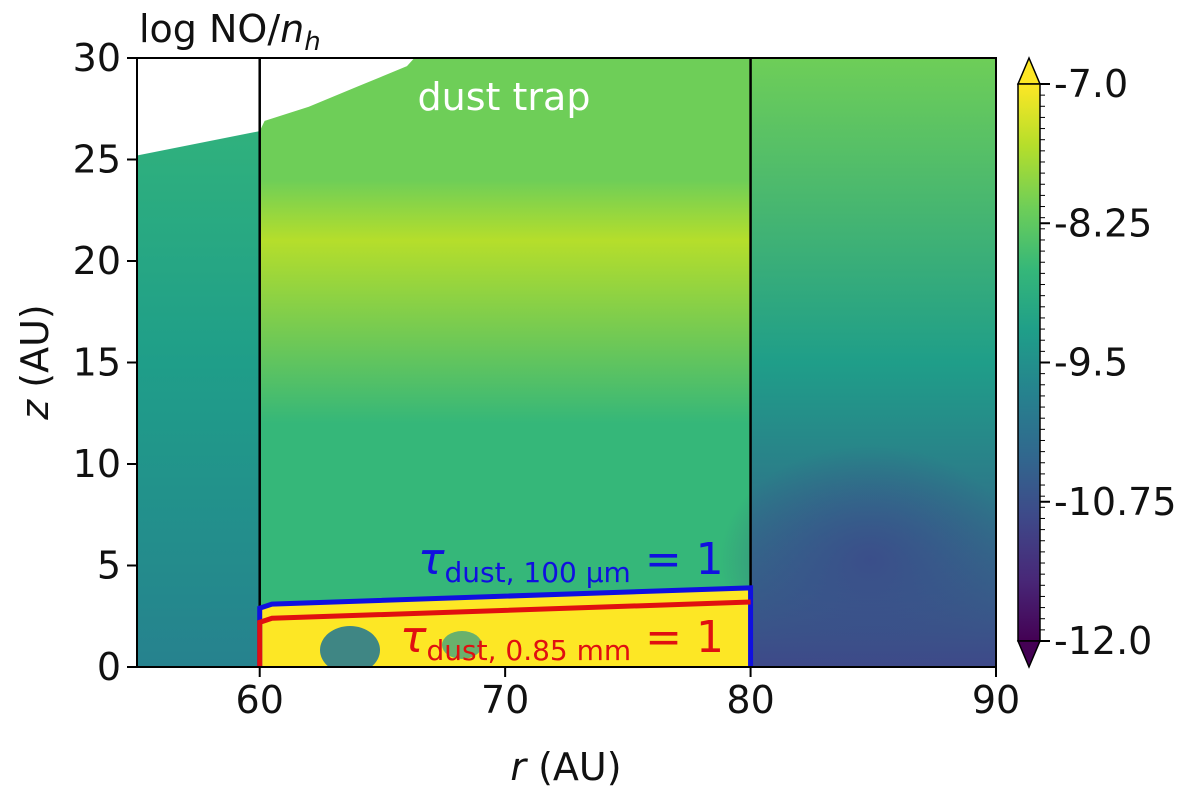 The image size is (1200, 797). I want to click on y-axis-ticks: 0 5 10 15 20 25 30, so click(105, 362).